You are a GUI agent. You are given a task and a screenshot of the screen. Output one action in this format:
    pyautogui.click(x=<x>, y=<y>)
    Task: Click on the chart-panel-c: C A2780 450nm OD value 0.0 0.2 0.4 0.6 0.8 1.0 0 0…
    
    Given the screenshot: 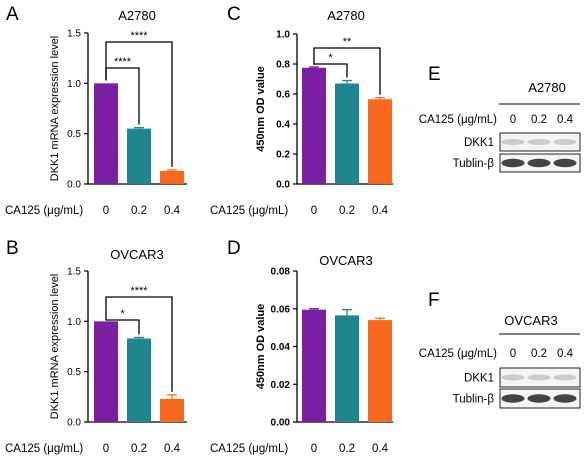 What is the action you would take?
    pyautogui.click(x=301, y=110)
    